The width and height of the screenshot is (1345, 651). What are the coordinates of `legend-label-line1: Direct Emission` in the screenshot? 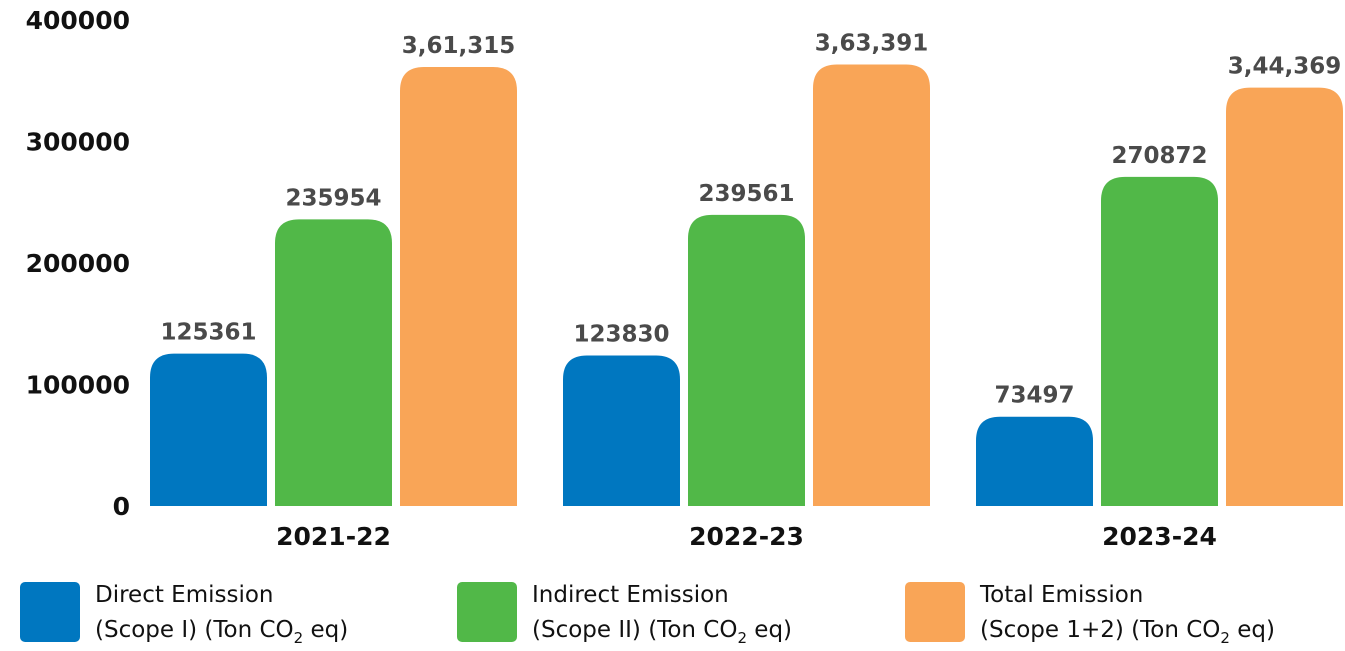 It's located at (184, 595).